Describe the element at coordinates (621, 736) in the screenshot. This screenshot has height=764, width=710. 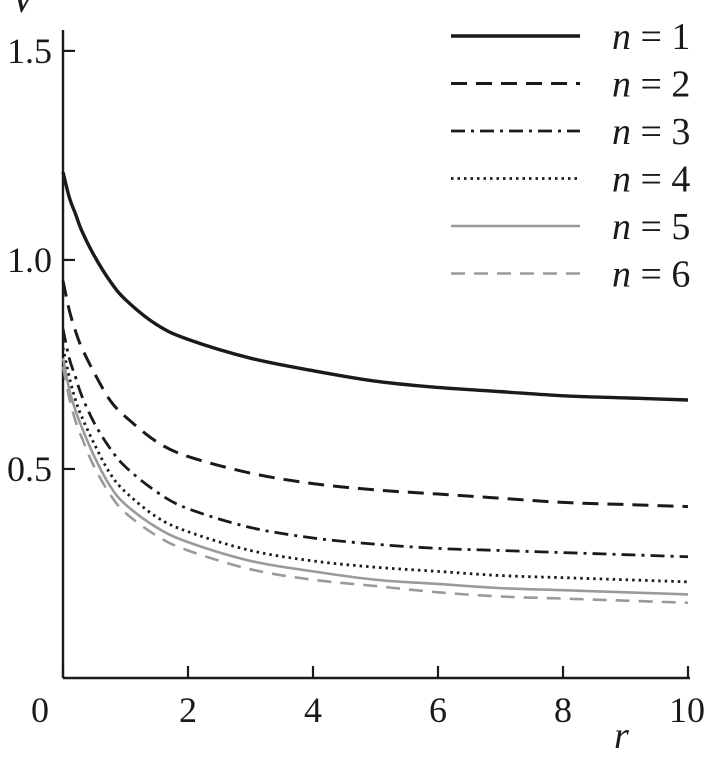
I see `x-axis-label: r` at that location.